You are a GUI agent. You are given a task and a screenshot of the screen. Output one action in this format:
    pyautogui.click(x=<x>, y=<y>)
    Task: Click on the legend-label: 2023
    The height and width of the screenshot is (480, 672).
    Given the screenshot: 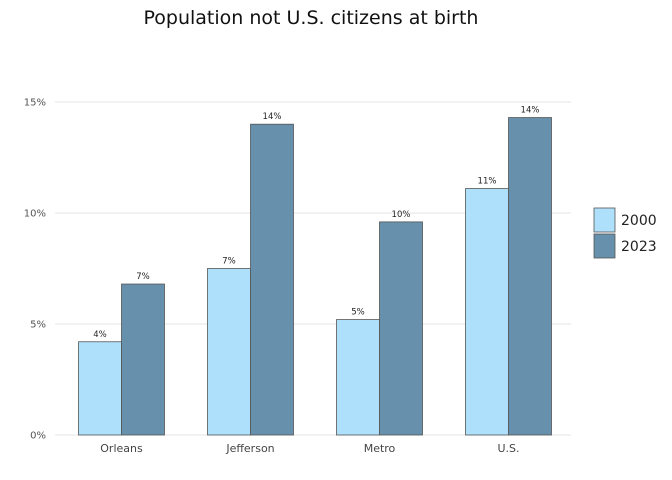 What is the action you would take?
    pyautogui.click(x=639, y=247)
    